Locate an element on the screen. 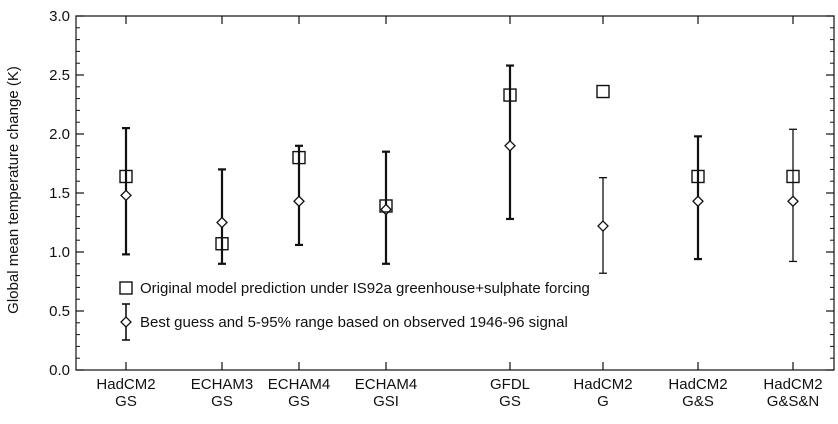  y-tick-label: 1.5 is located at coordinates (59, 193).